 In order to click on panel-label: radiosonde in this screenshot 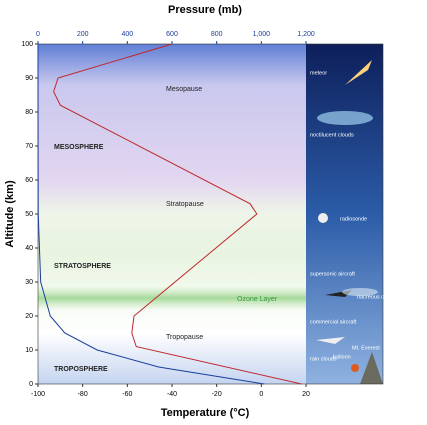, I will do `click(353, 219)`.